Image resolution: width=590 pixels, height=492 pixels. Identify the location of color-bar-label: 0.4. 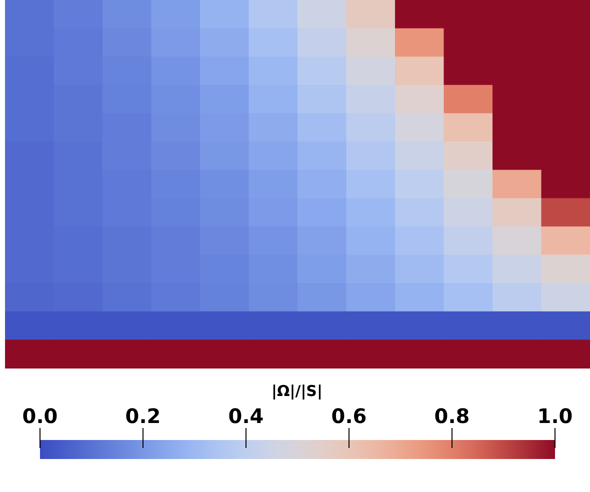
(246, 416).